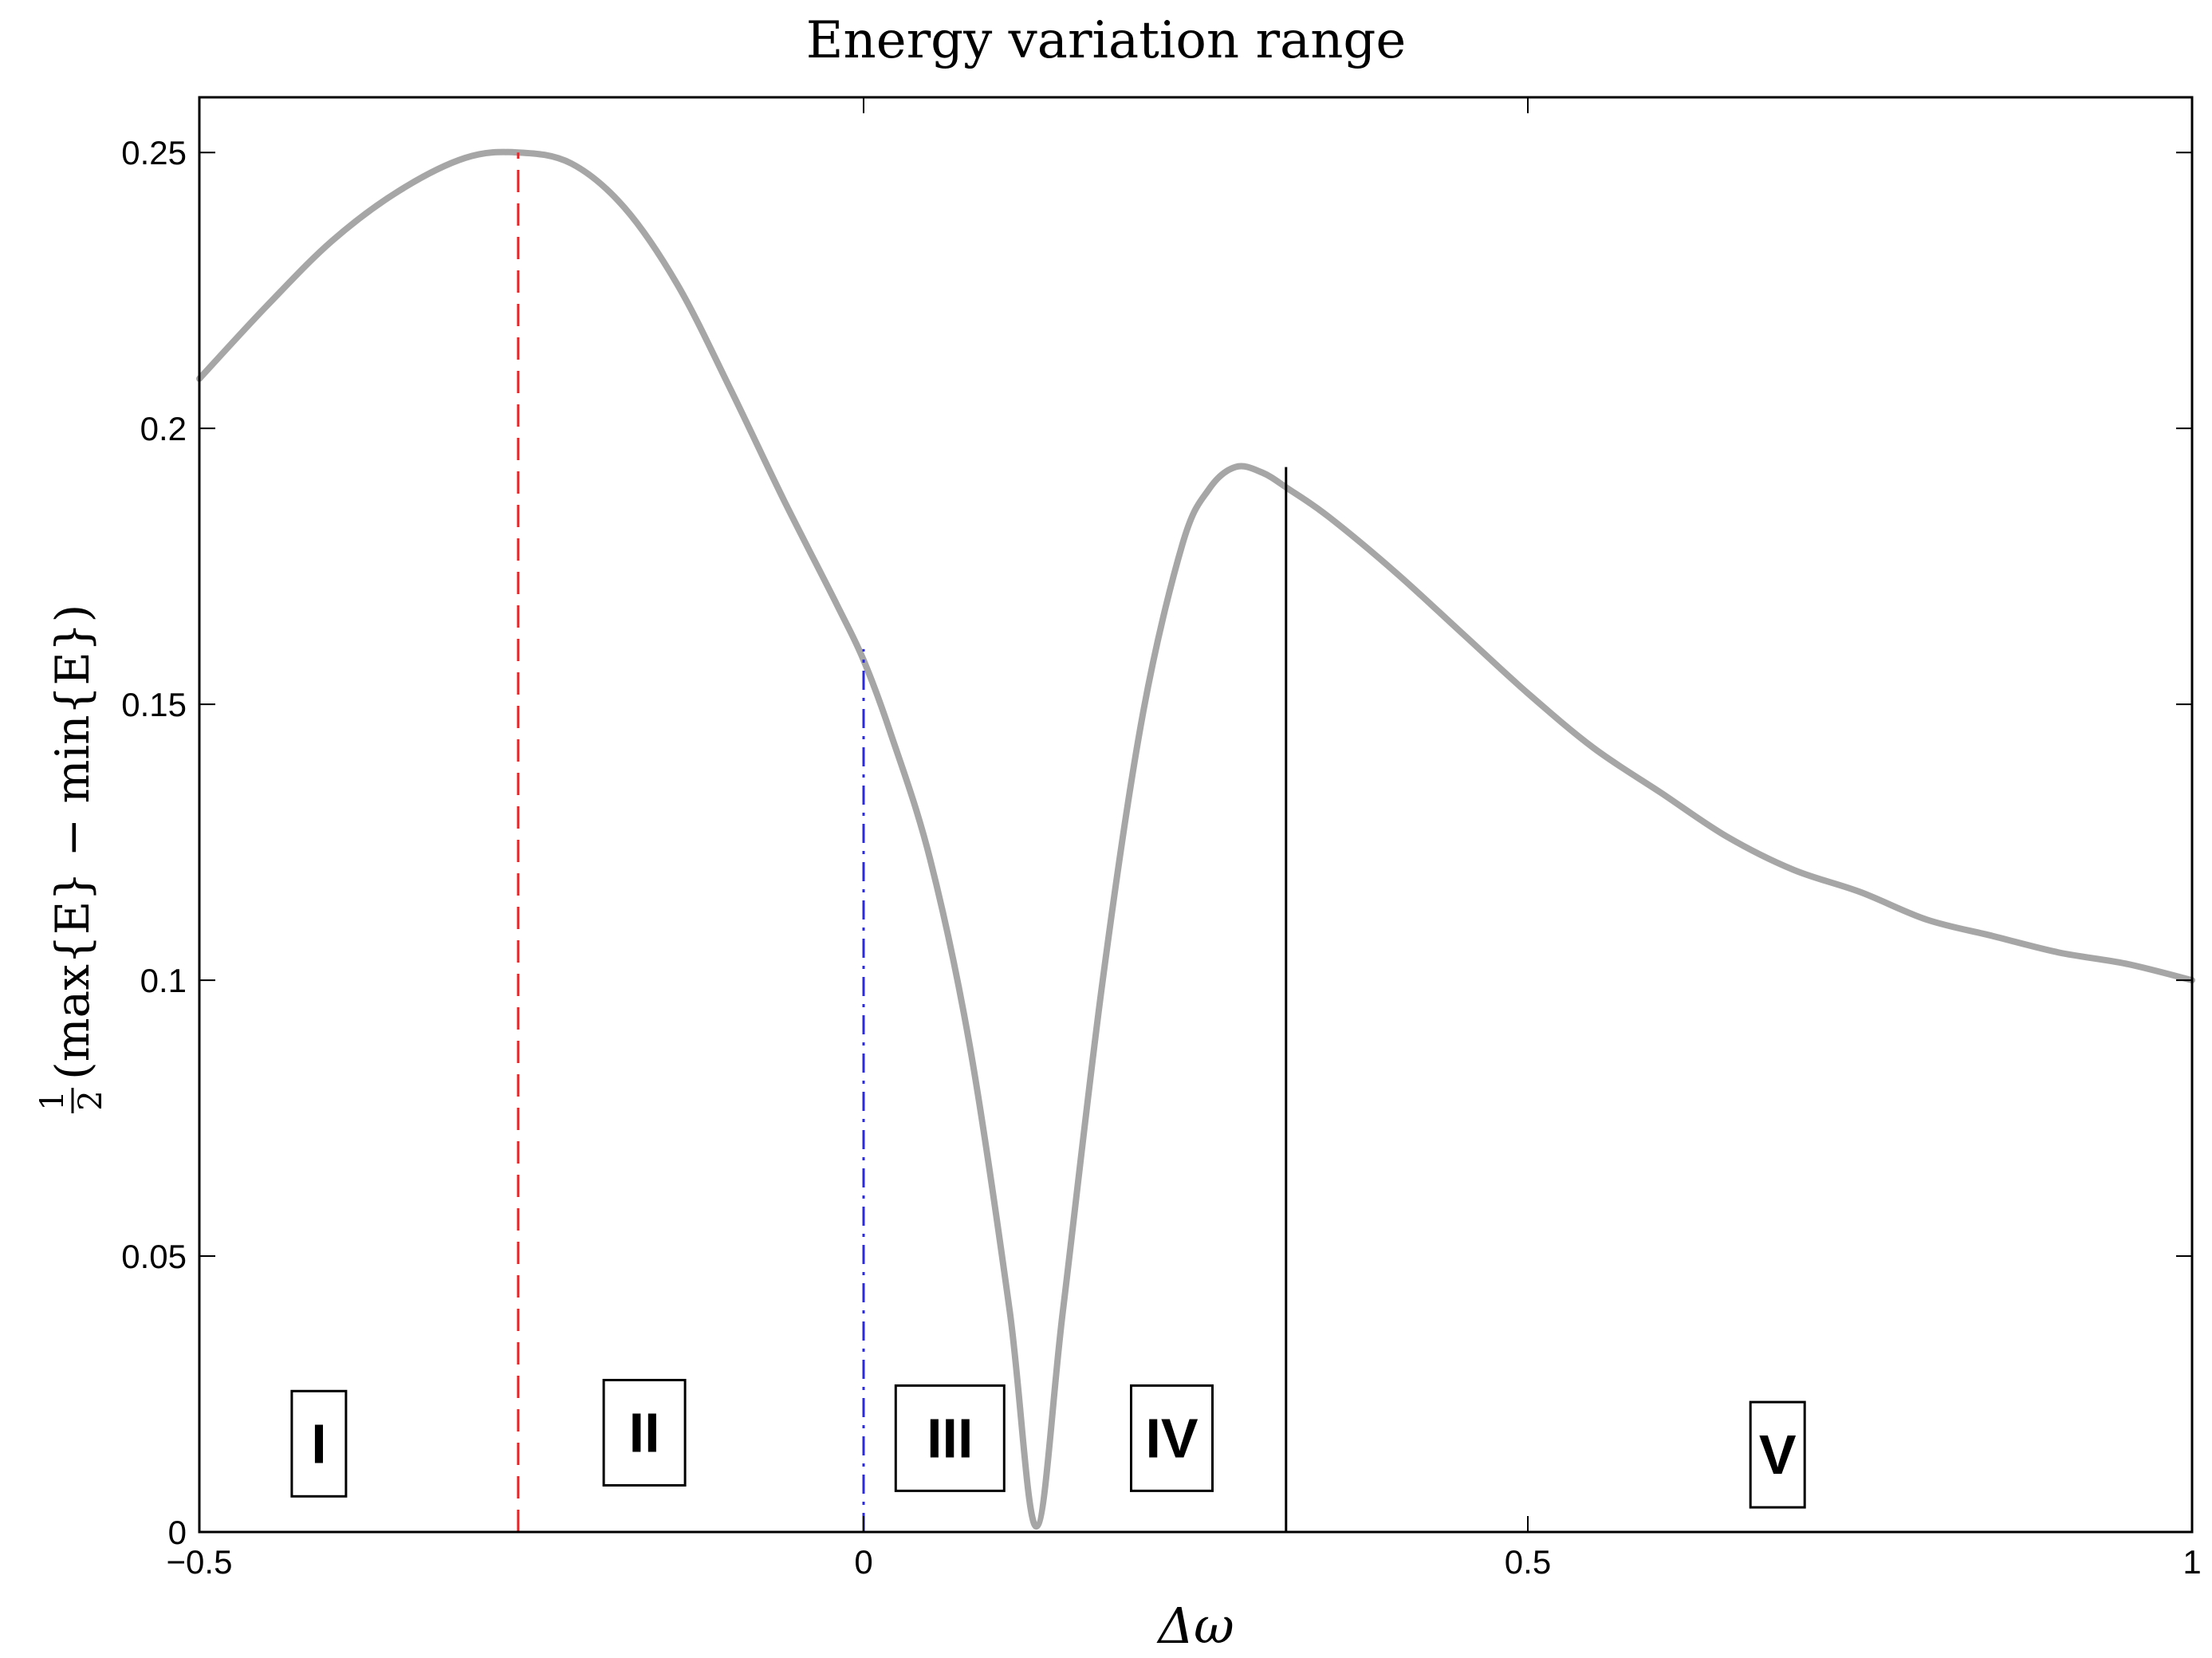 The image size is (2212, 1658). I want to click on x-axis-label: Δω, so click(1195, 1626).